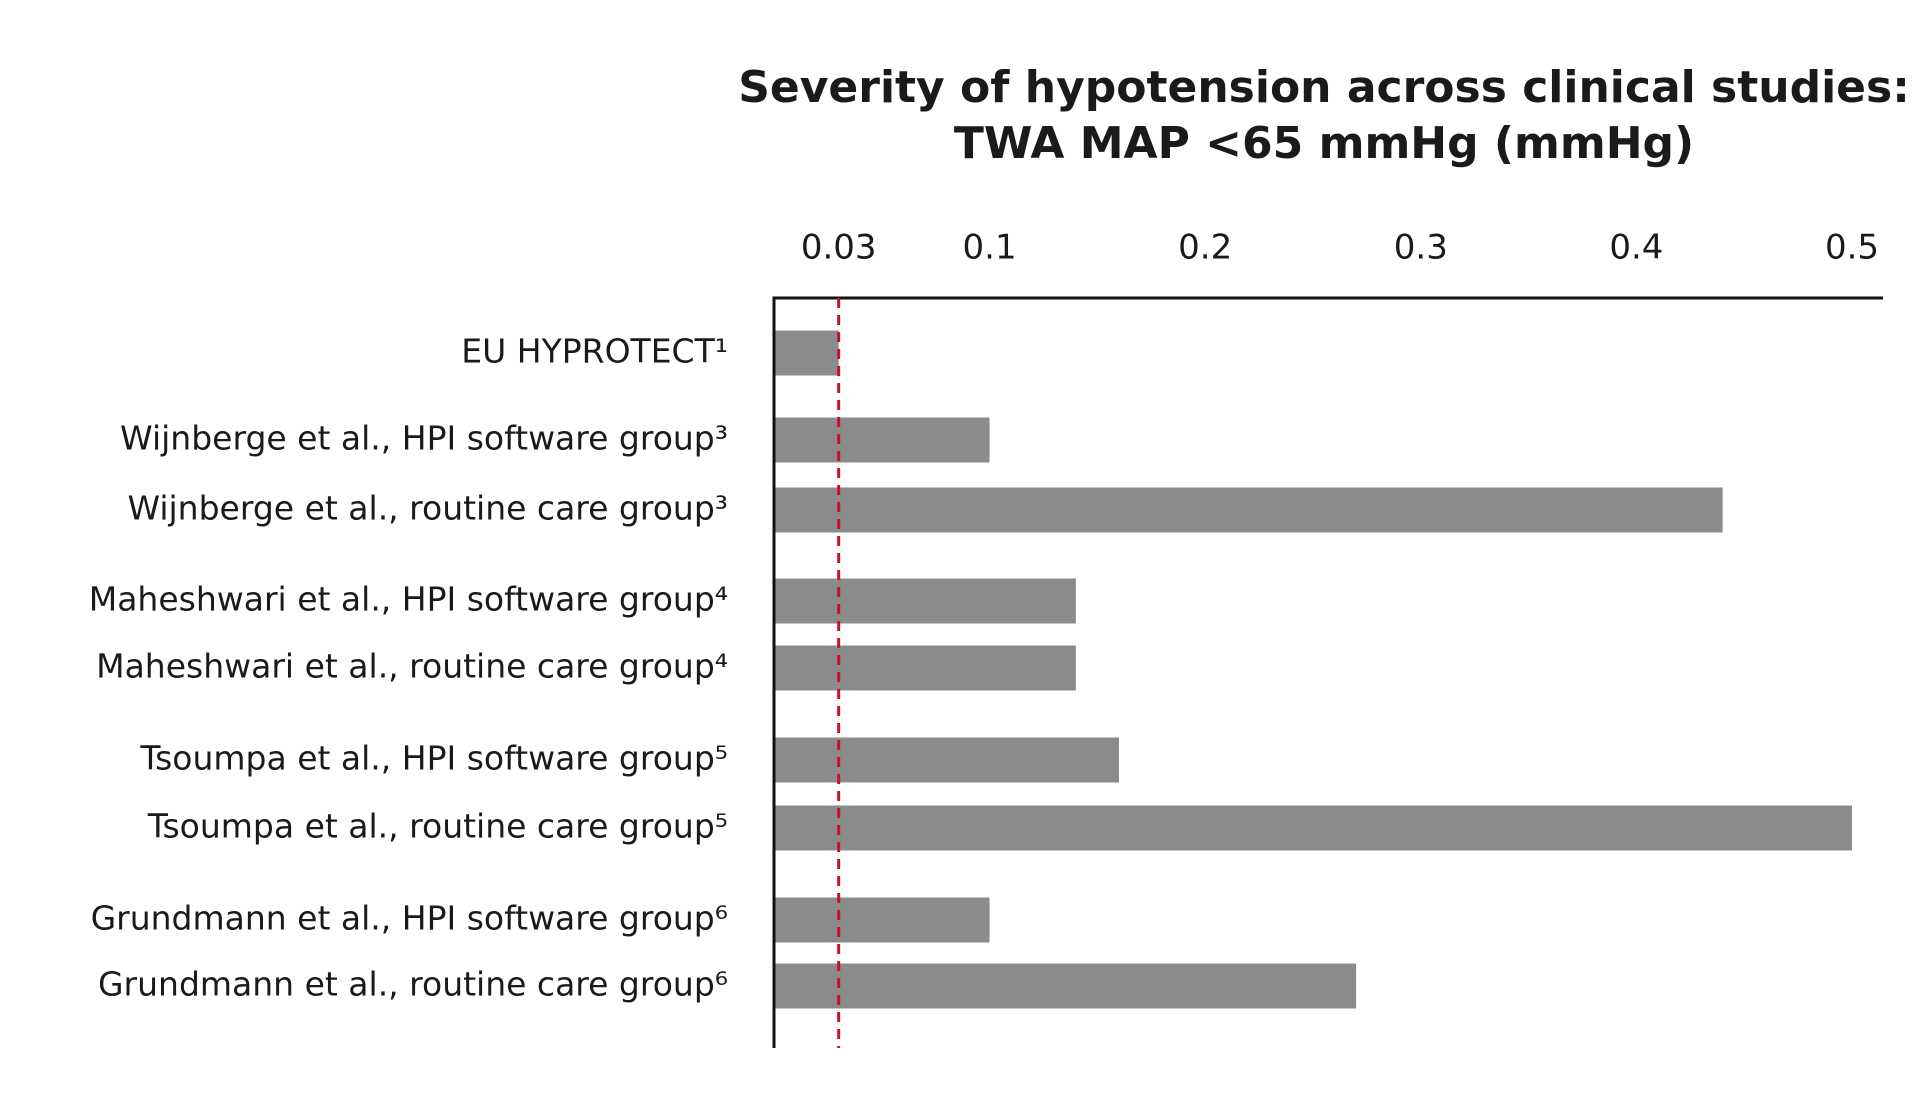 The height and width of the screenshot is (1097, 1920). Describe the element at coordinates (412, 666) in the screenshot. I see `category-label: Maheshwari et al., routine care group⁴` at that location.